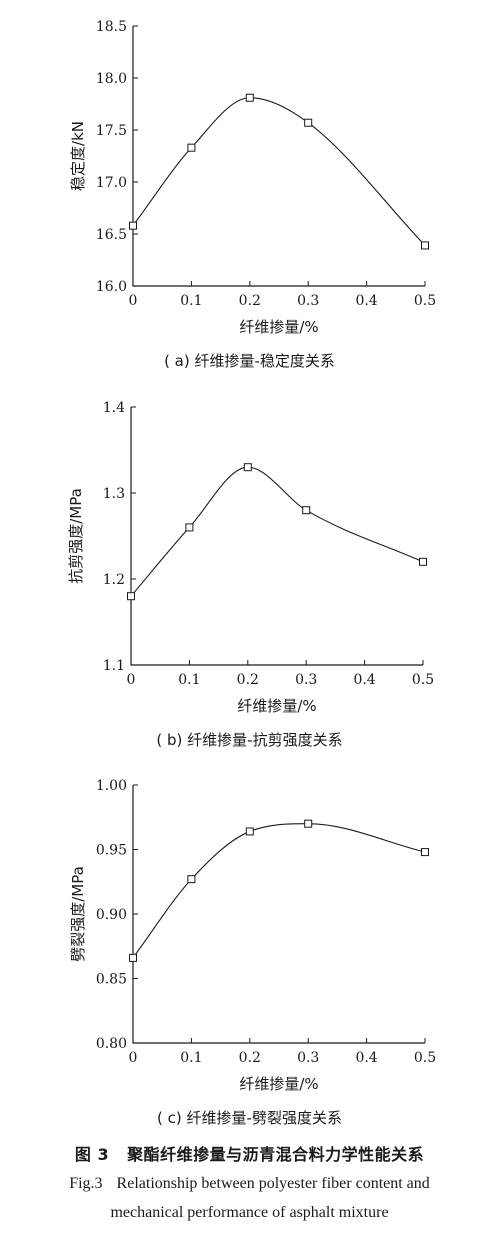  Describe the element at coordinates (114, 580) in the screenshot. I see `y-tick-label: 1.2` at that location.